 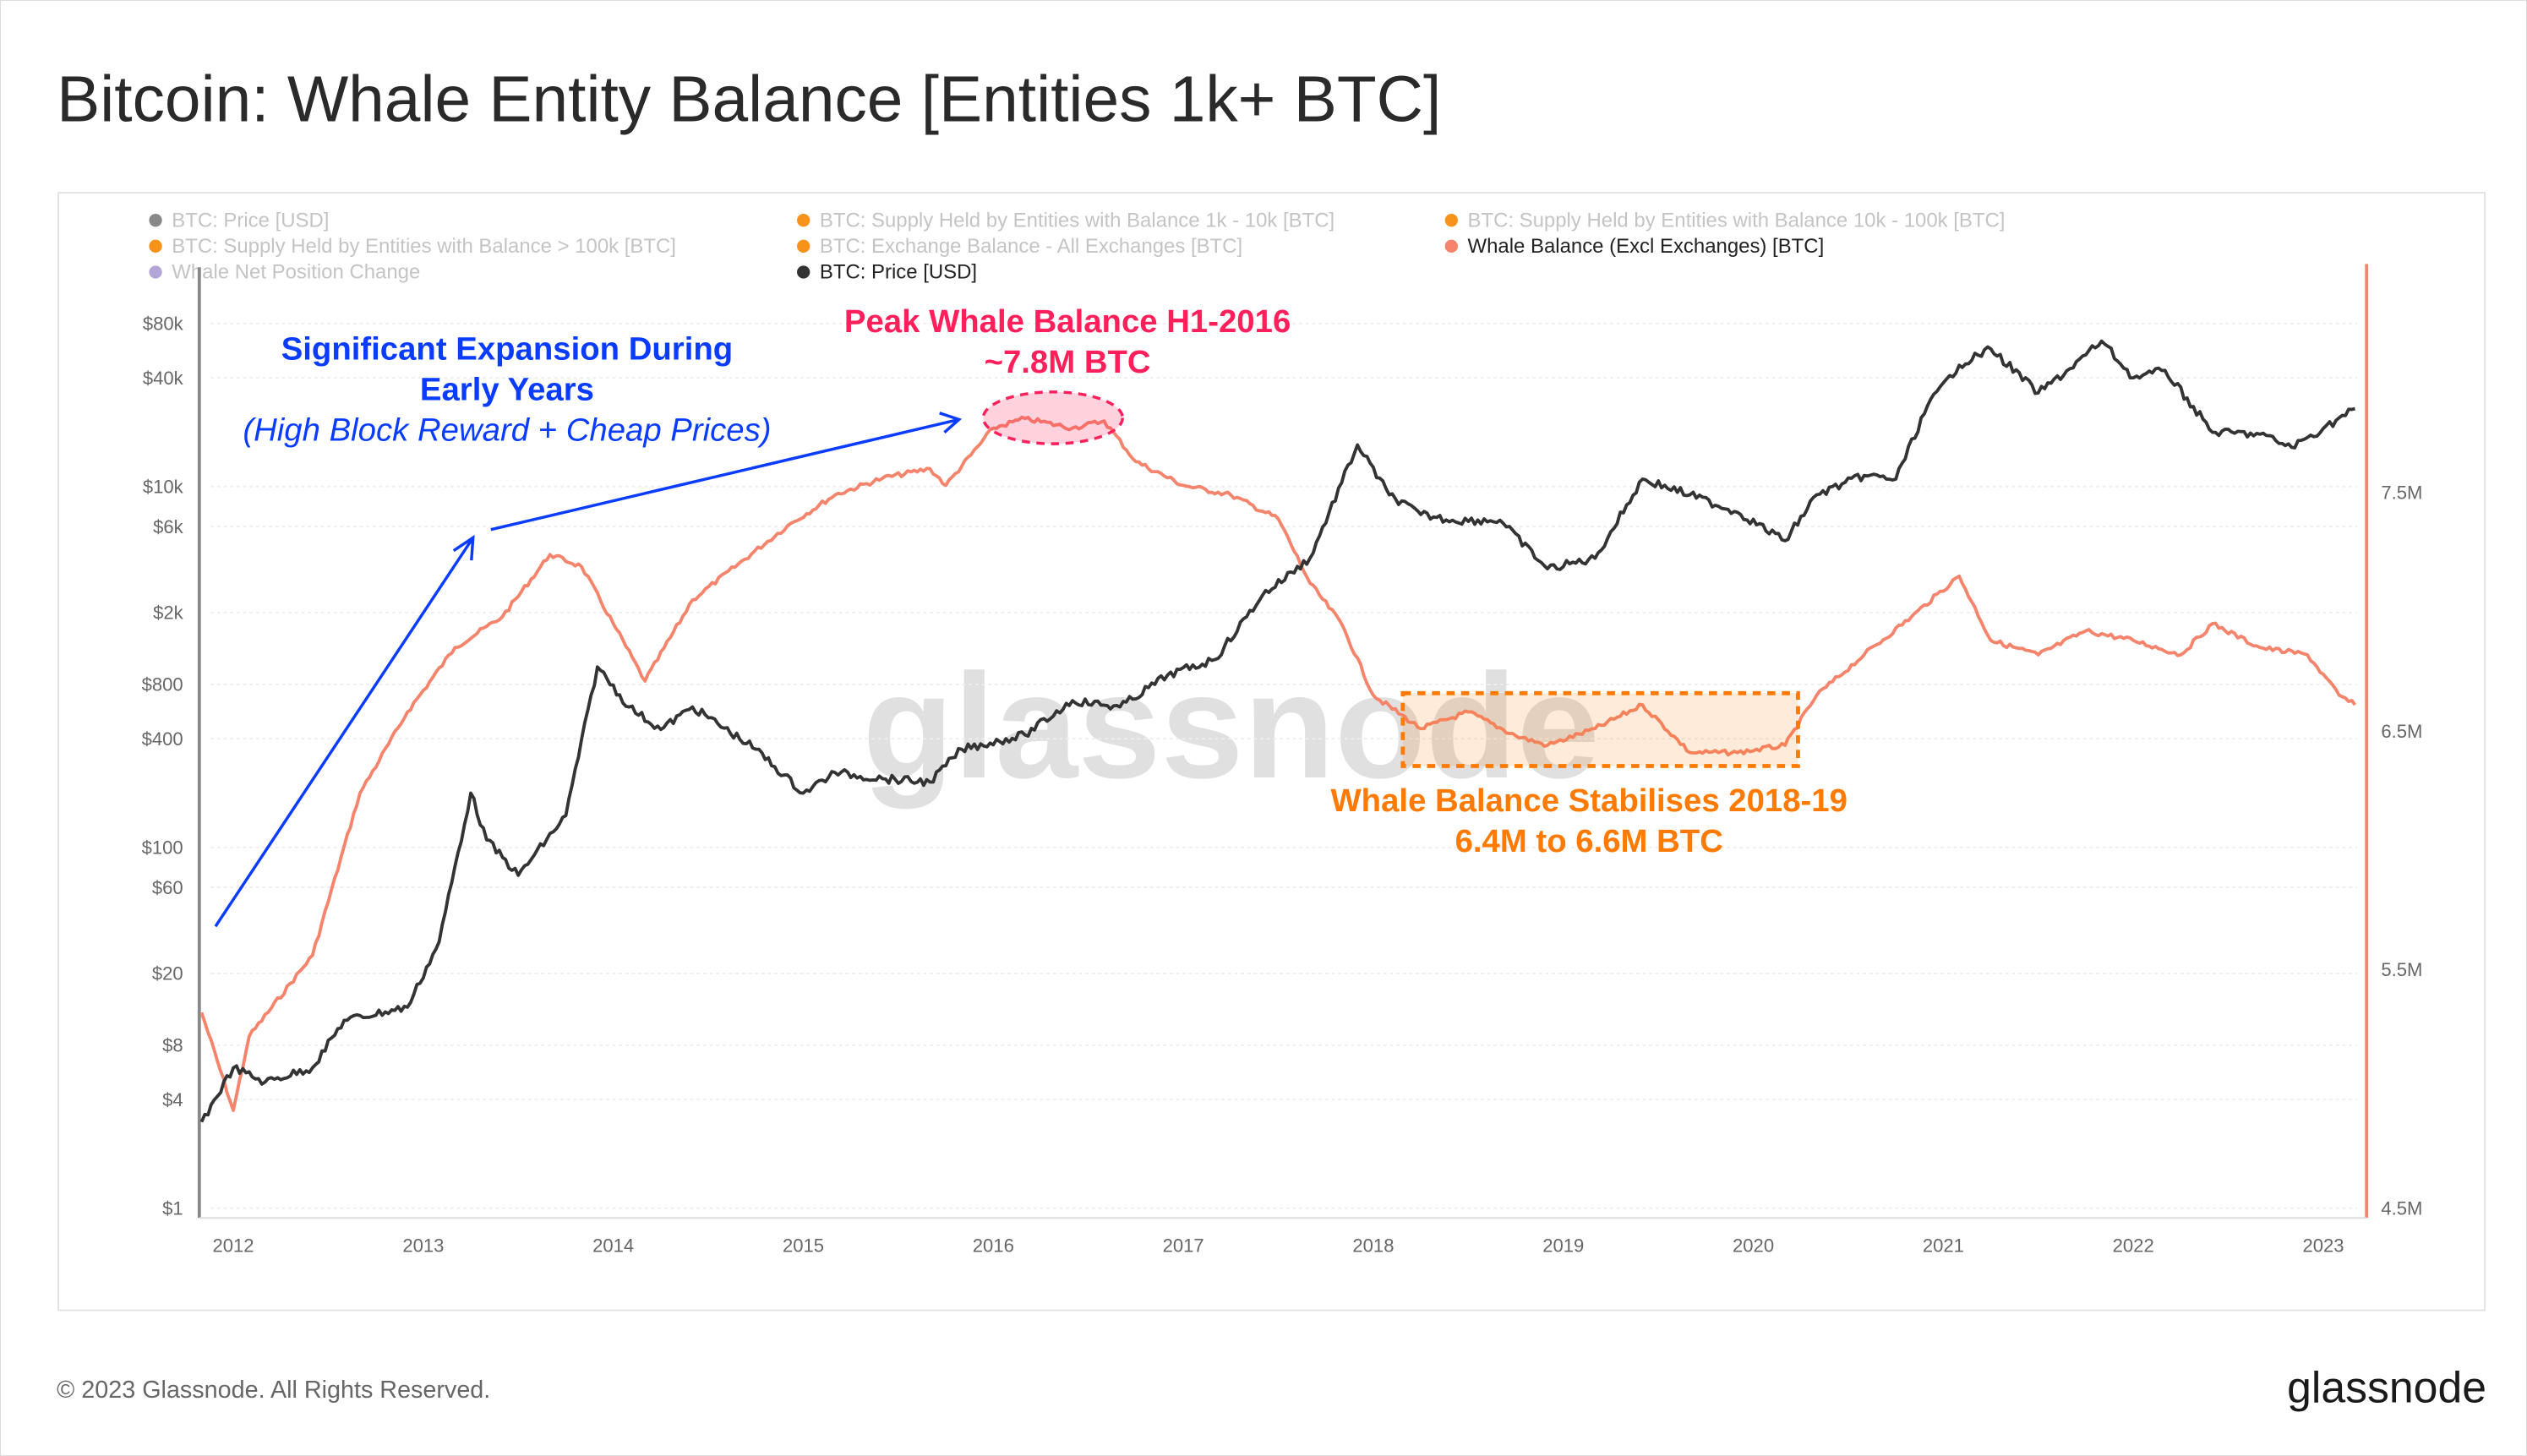 What do you see at coordinates (1183, 1246) in the screenshot?
I see `x-tick-label: 2017` at bounding box center [1183, 1246].